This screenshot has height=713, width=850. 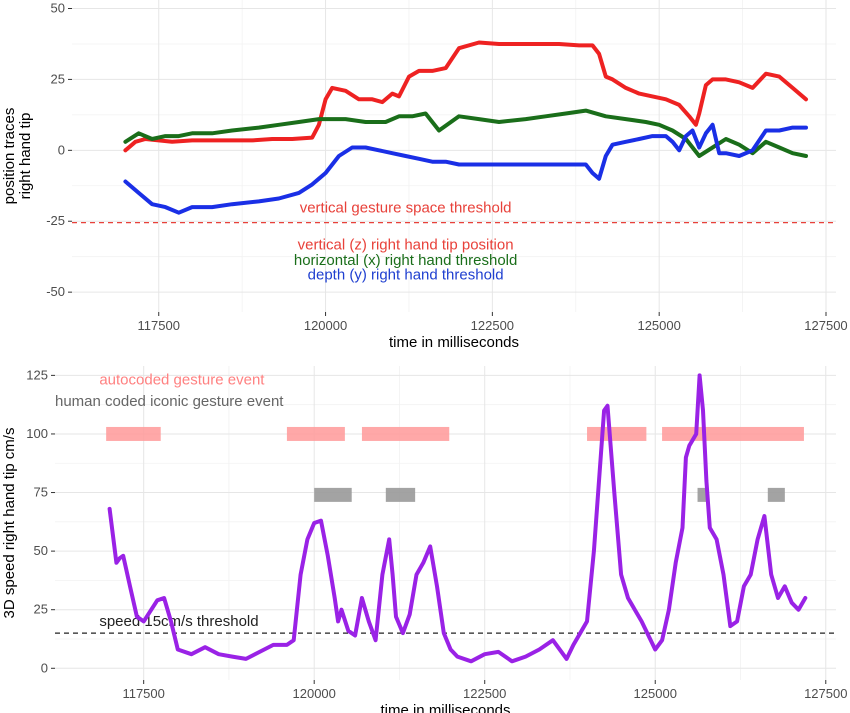 I want to click on y-tick-label: 125, so click(x=37, y=374).